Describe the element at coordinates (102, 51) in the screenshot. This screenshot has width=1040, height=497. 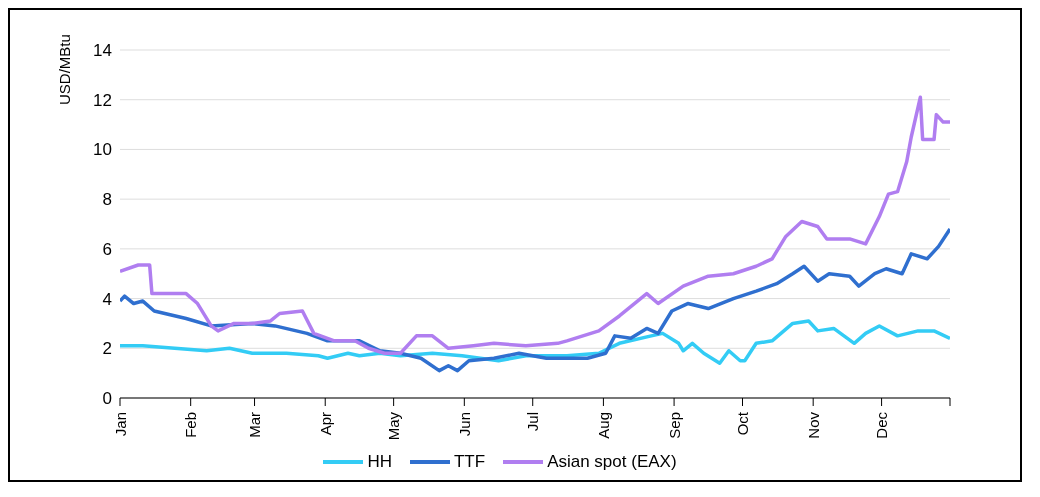
I see `y-tick-label: 14` at that location.